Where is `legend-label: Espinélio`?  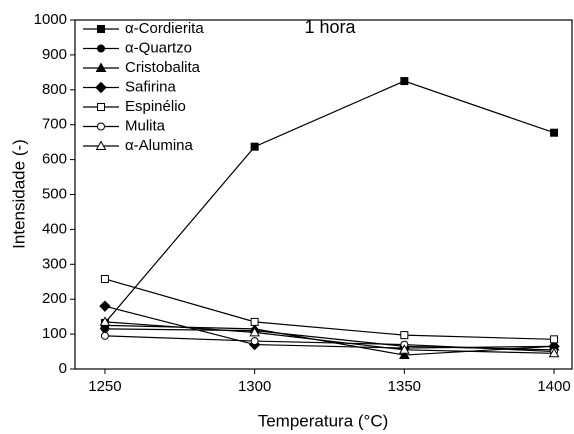
legend-label: Espinélio is located at coordinates (155, 106).